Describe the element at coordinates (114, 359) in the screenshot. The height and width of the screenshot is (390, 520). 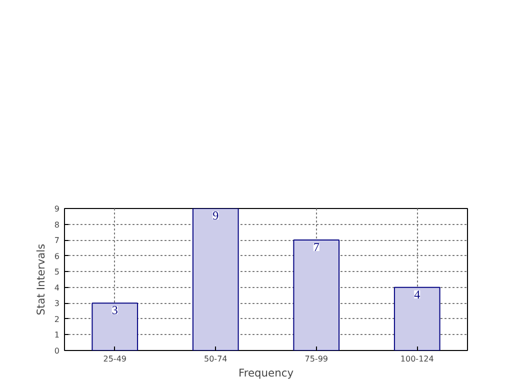
I see `x-tick-label: 25-49` at that location.